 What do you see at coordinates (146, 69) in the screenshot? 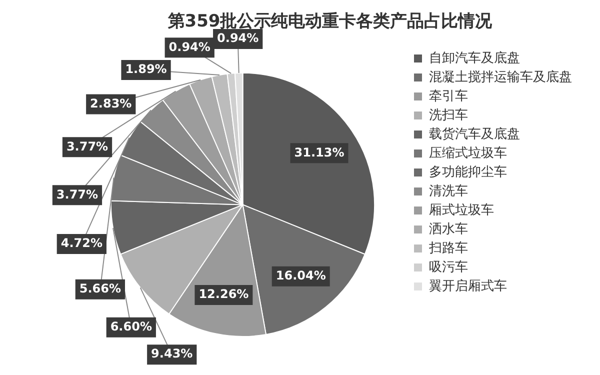
I see `data-label: 1.89%` at bounding box center [146, 69].